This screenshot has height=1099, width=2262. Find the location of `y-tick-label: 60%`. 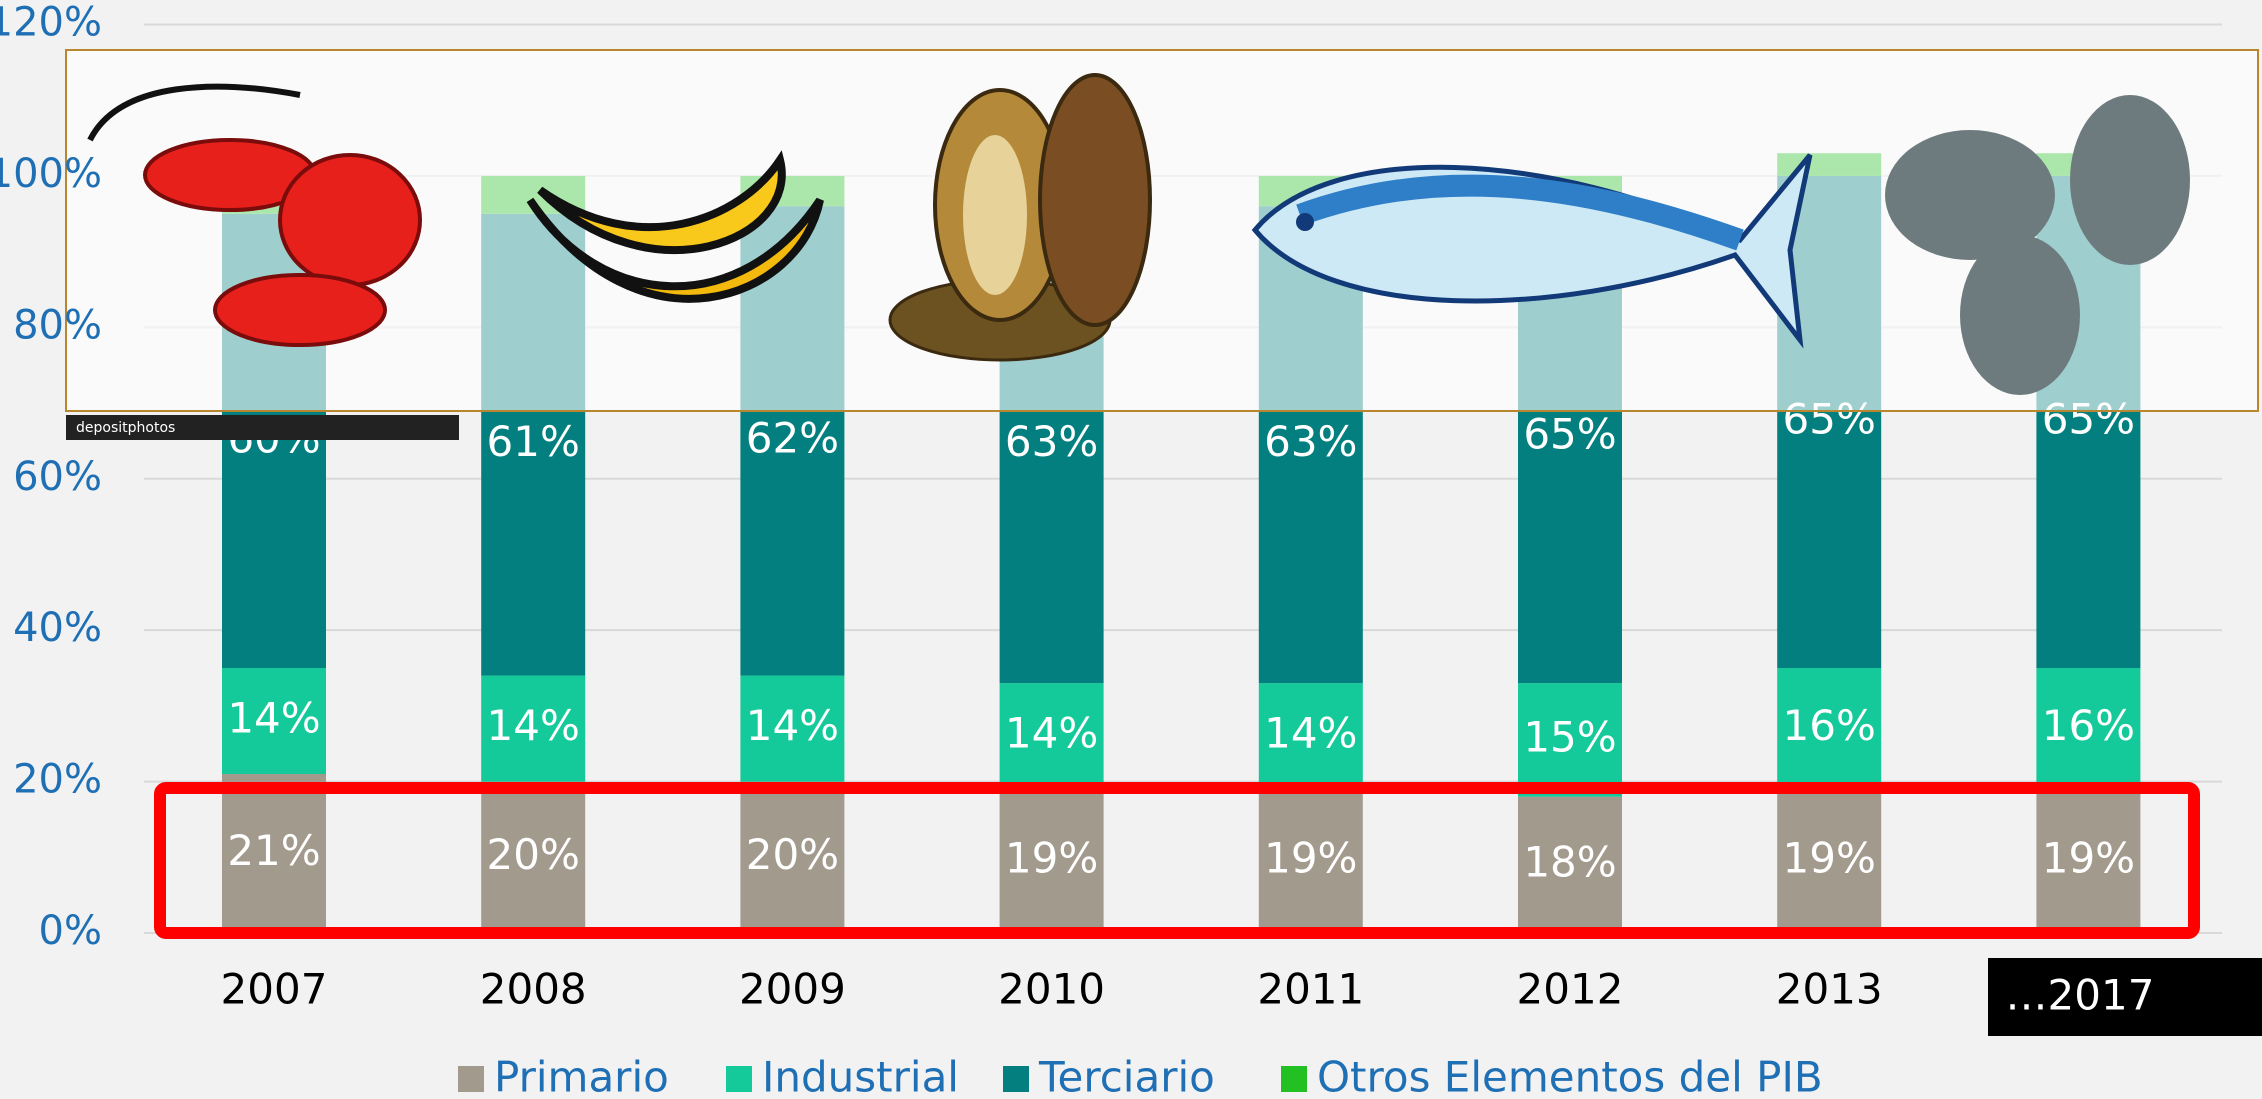

y-tick-label: 60% is located at coordinates (57, 477).